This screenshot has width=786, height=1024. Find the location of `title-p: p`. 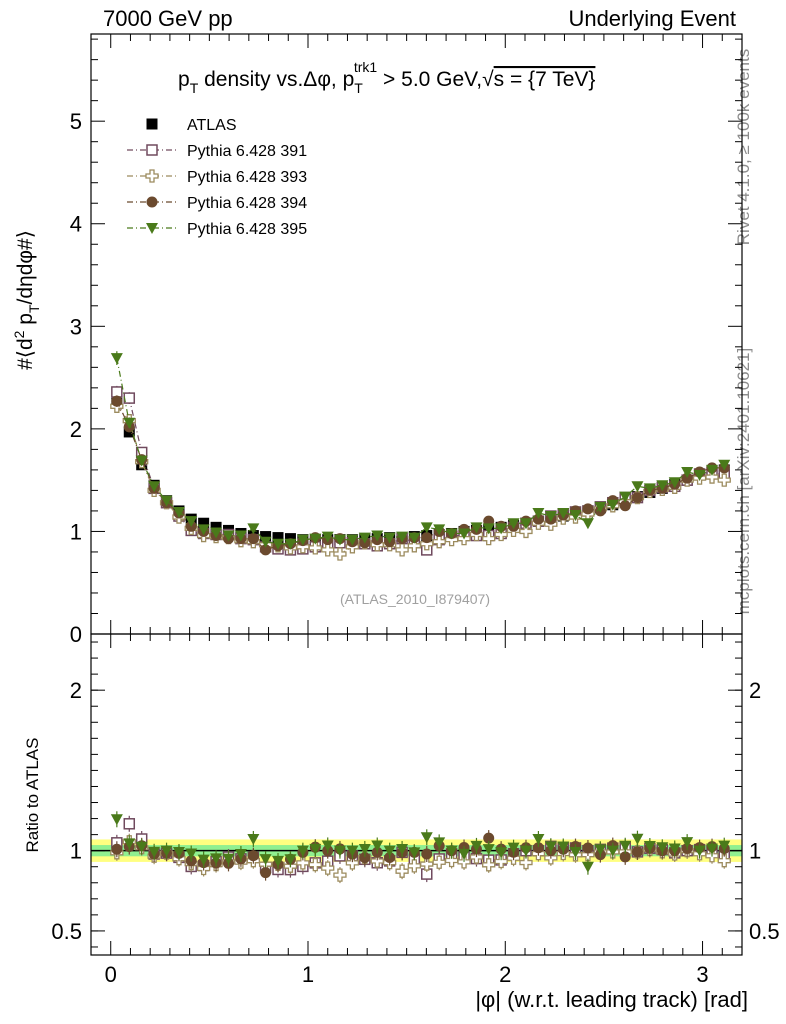

title-p: p is located at coordinates (184, 79).